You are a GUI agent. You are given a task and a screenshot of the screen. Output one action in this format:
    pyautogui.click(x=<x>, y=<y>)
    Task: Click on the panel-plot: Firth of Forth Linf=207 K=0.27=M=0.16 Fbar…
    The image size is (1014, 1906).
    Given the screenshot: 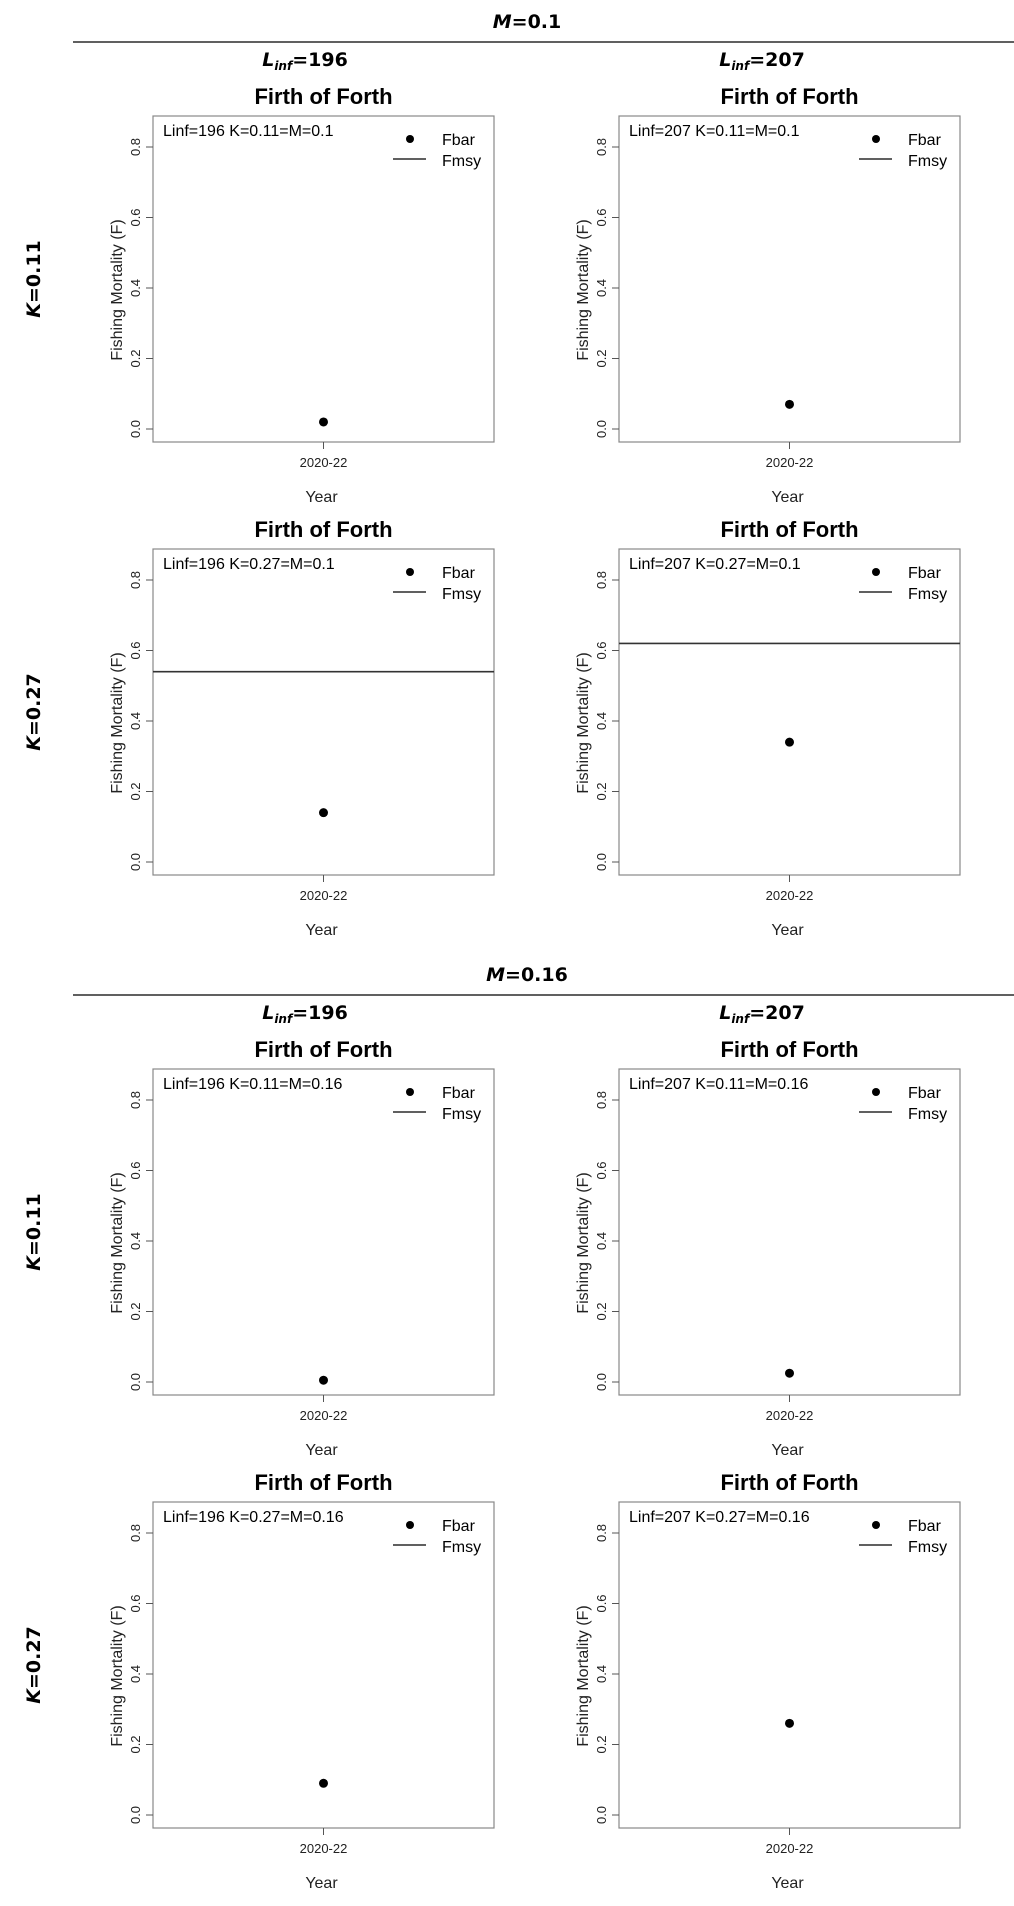 What is the action you would take?
    pyautogui.click(x=768, y=1681)
    